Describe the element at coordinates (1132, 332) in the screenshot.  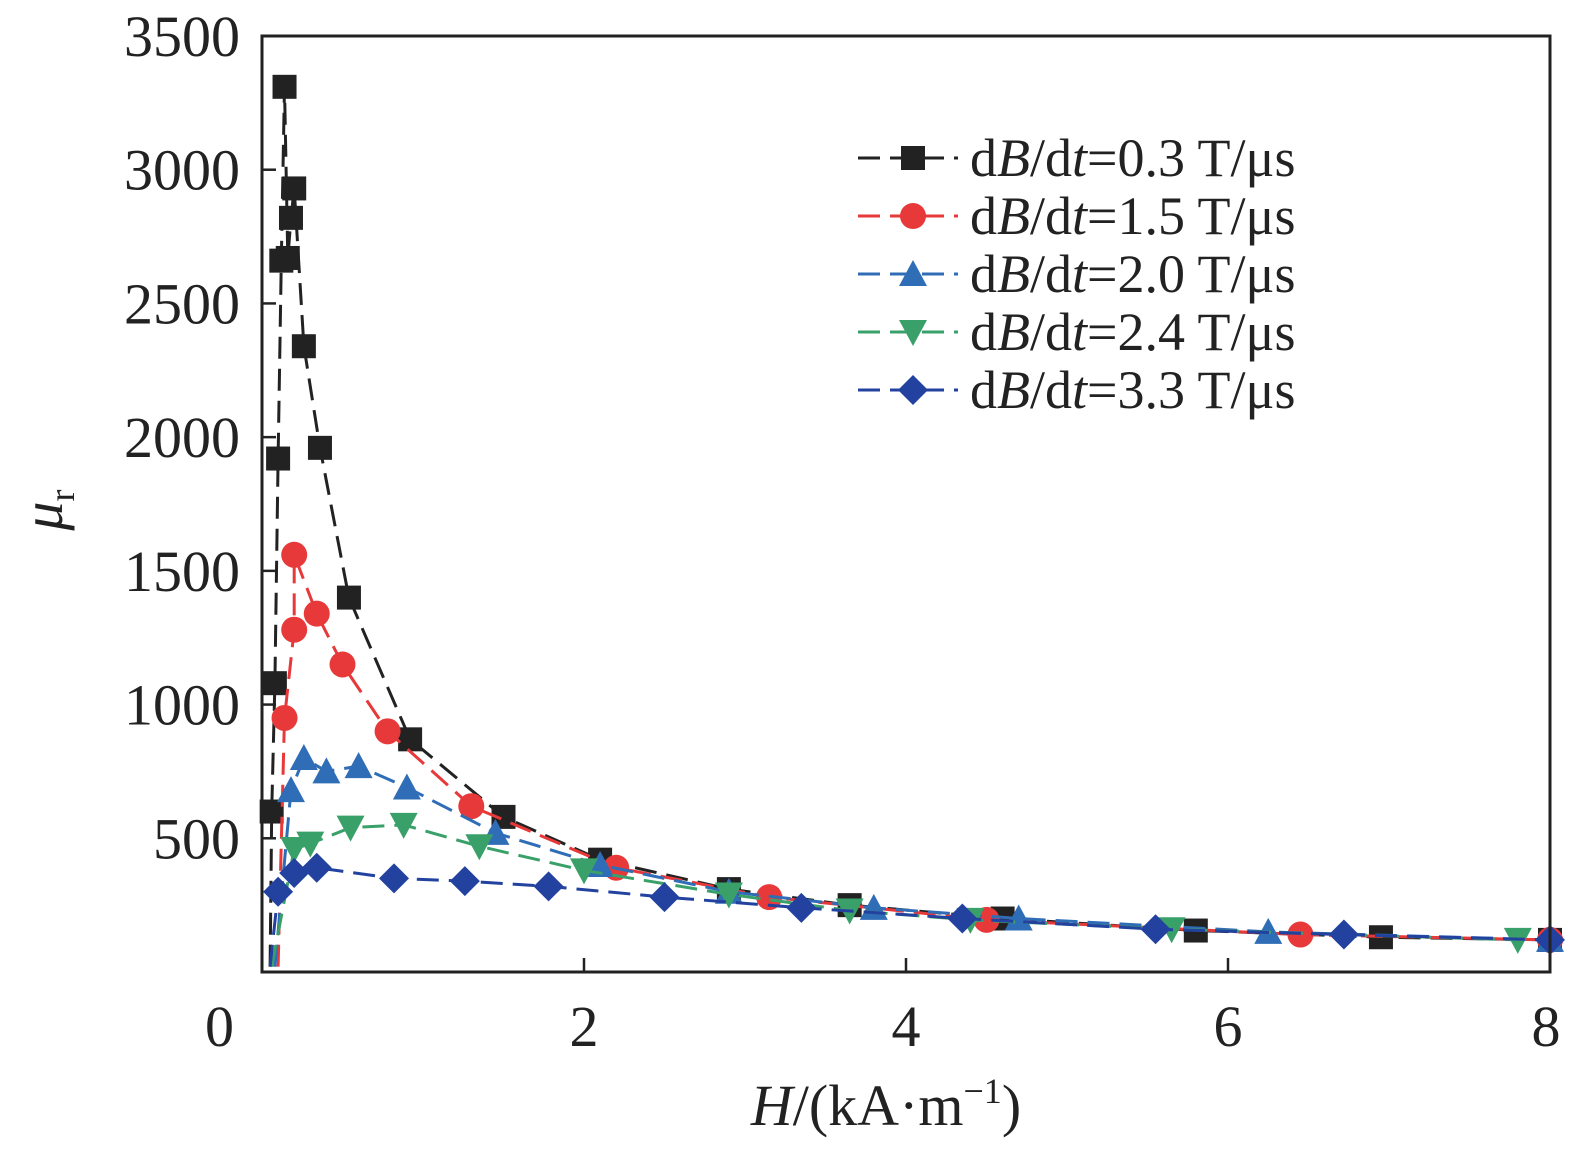
I see `legend-label: dB/dt=2.4 T/μs` at that location.